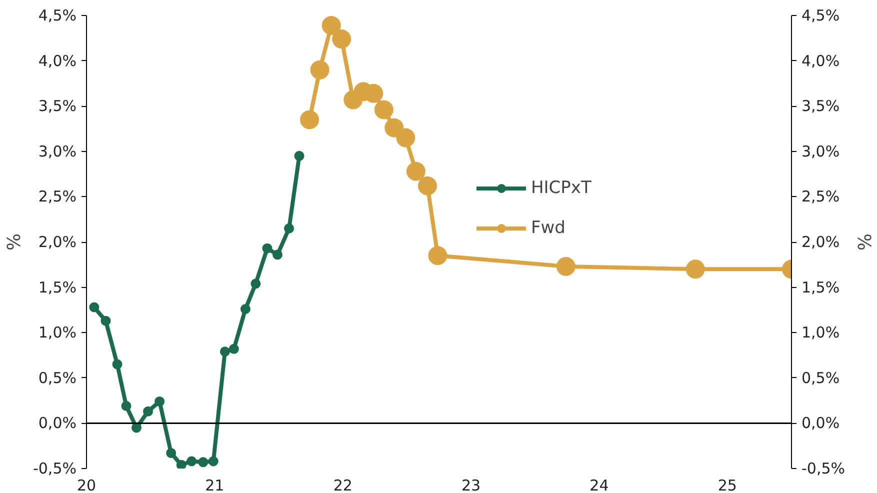 Image resolution: width=877 pixels, height=493 pixels. Describe the element at coordinates (57, 197) in the screenshot. I see `y-tick-label: 2,5%` at that location.